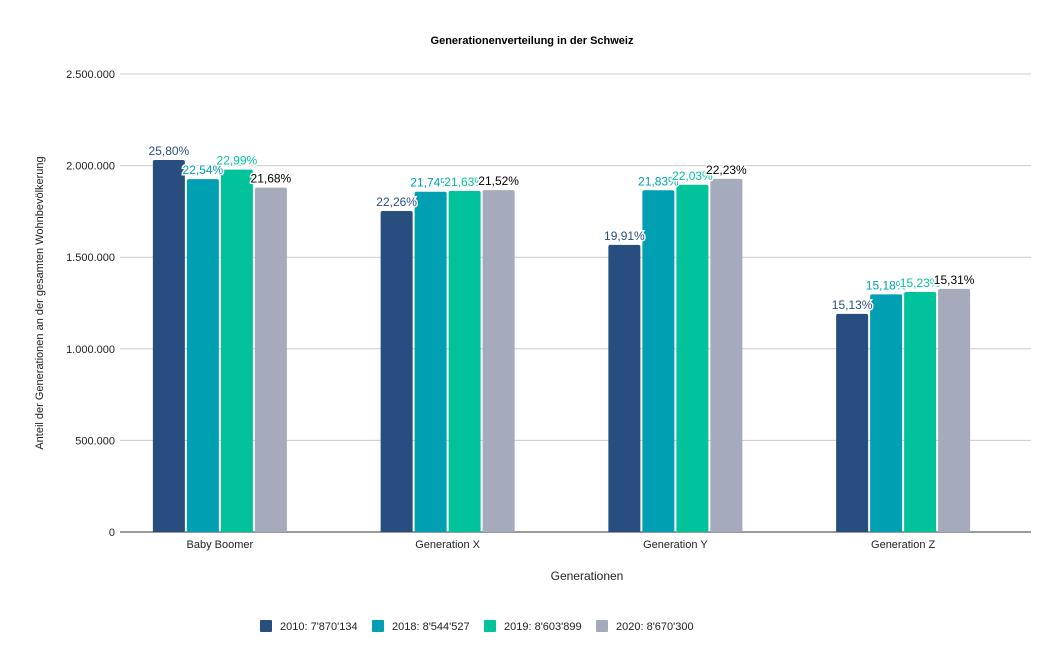  Describe the element at coordinates (203, 170) in the screenshot. I see `data-label: 22,54%` at that location.